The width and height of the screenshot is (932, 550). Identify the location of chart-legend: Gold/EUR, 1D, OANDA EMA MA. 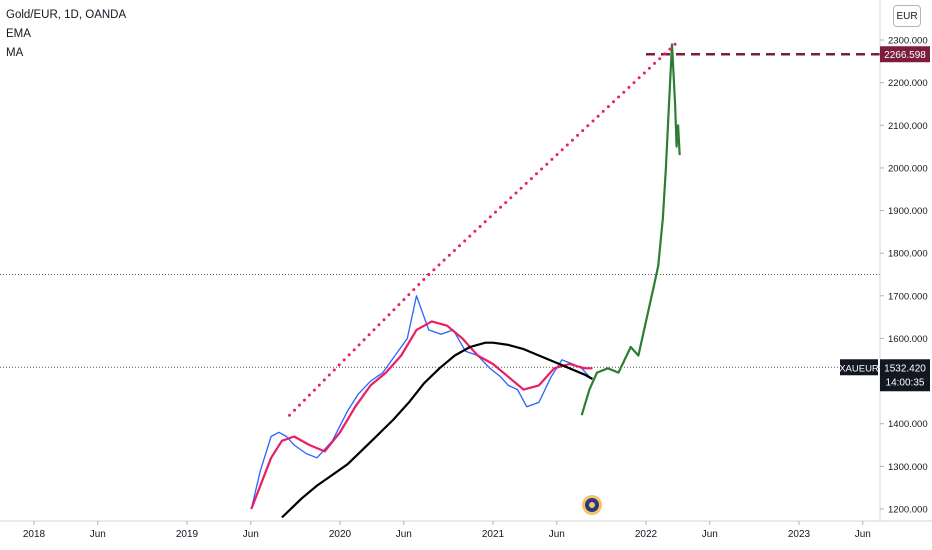
(66, 34).